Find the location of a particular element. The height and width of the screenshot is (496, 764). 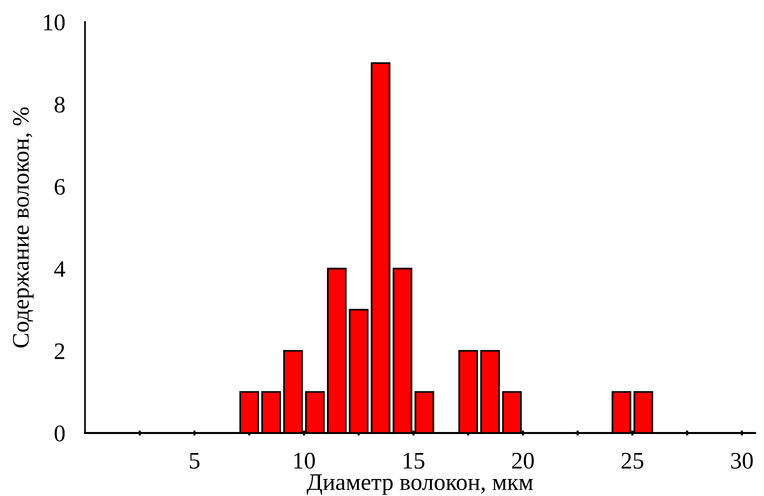

y-axis-title: Содержание волокон, % is located at coordinates (23, 227).